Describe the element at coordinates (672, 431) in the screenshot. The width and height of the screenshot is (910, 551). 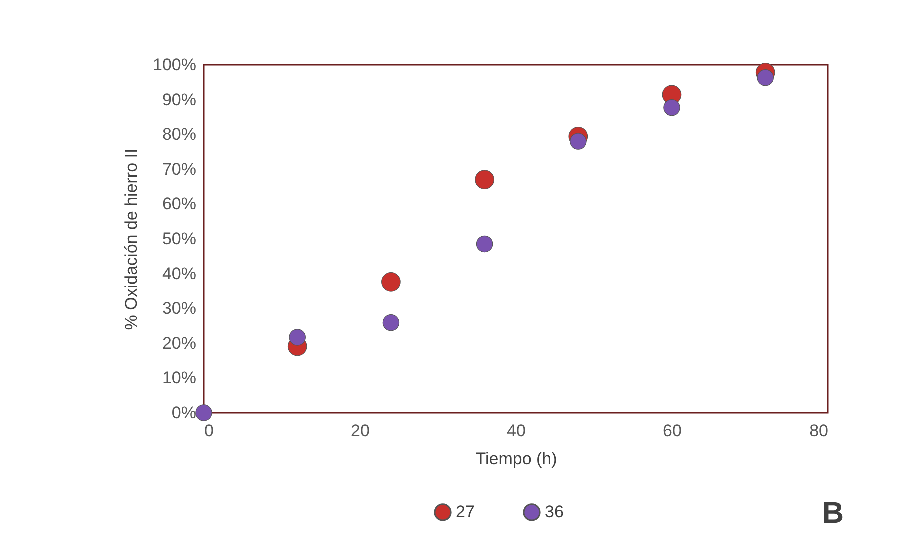
I see `x-tick-label: 60` at that location.